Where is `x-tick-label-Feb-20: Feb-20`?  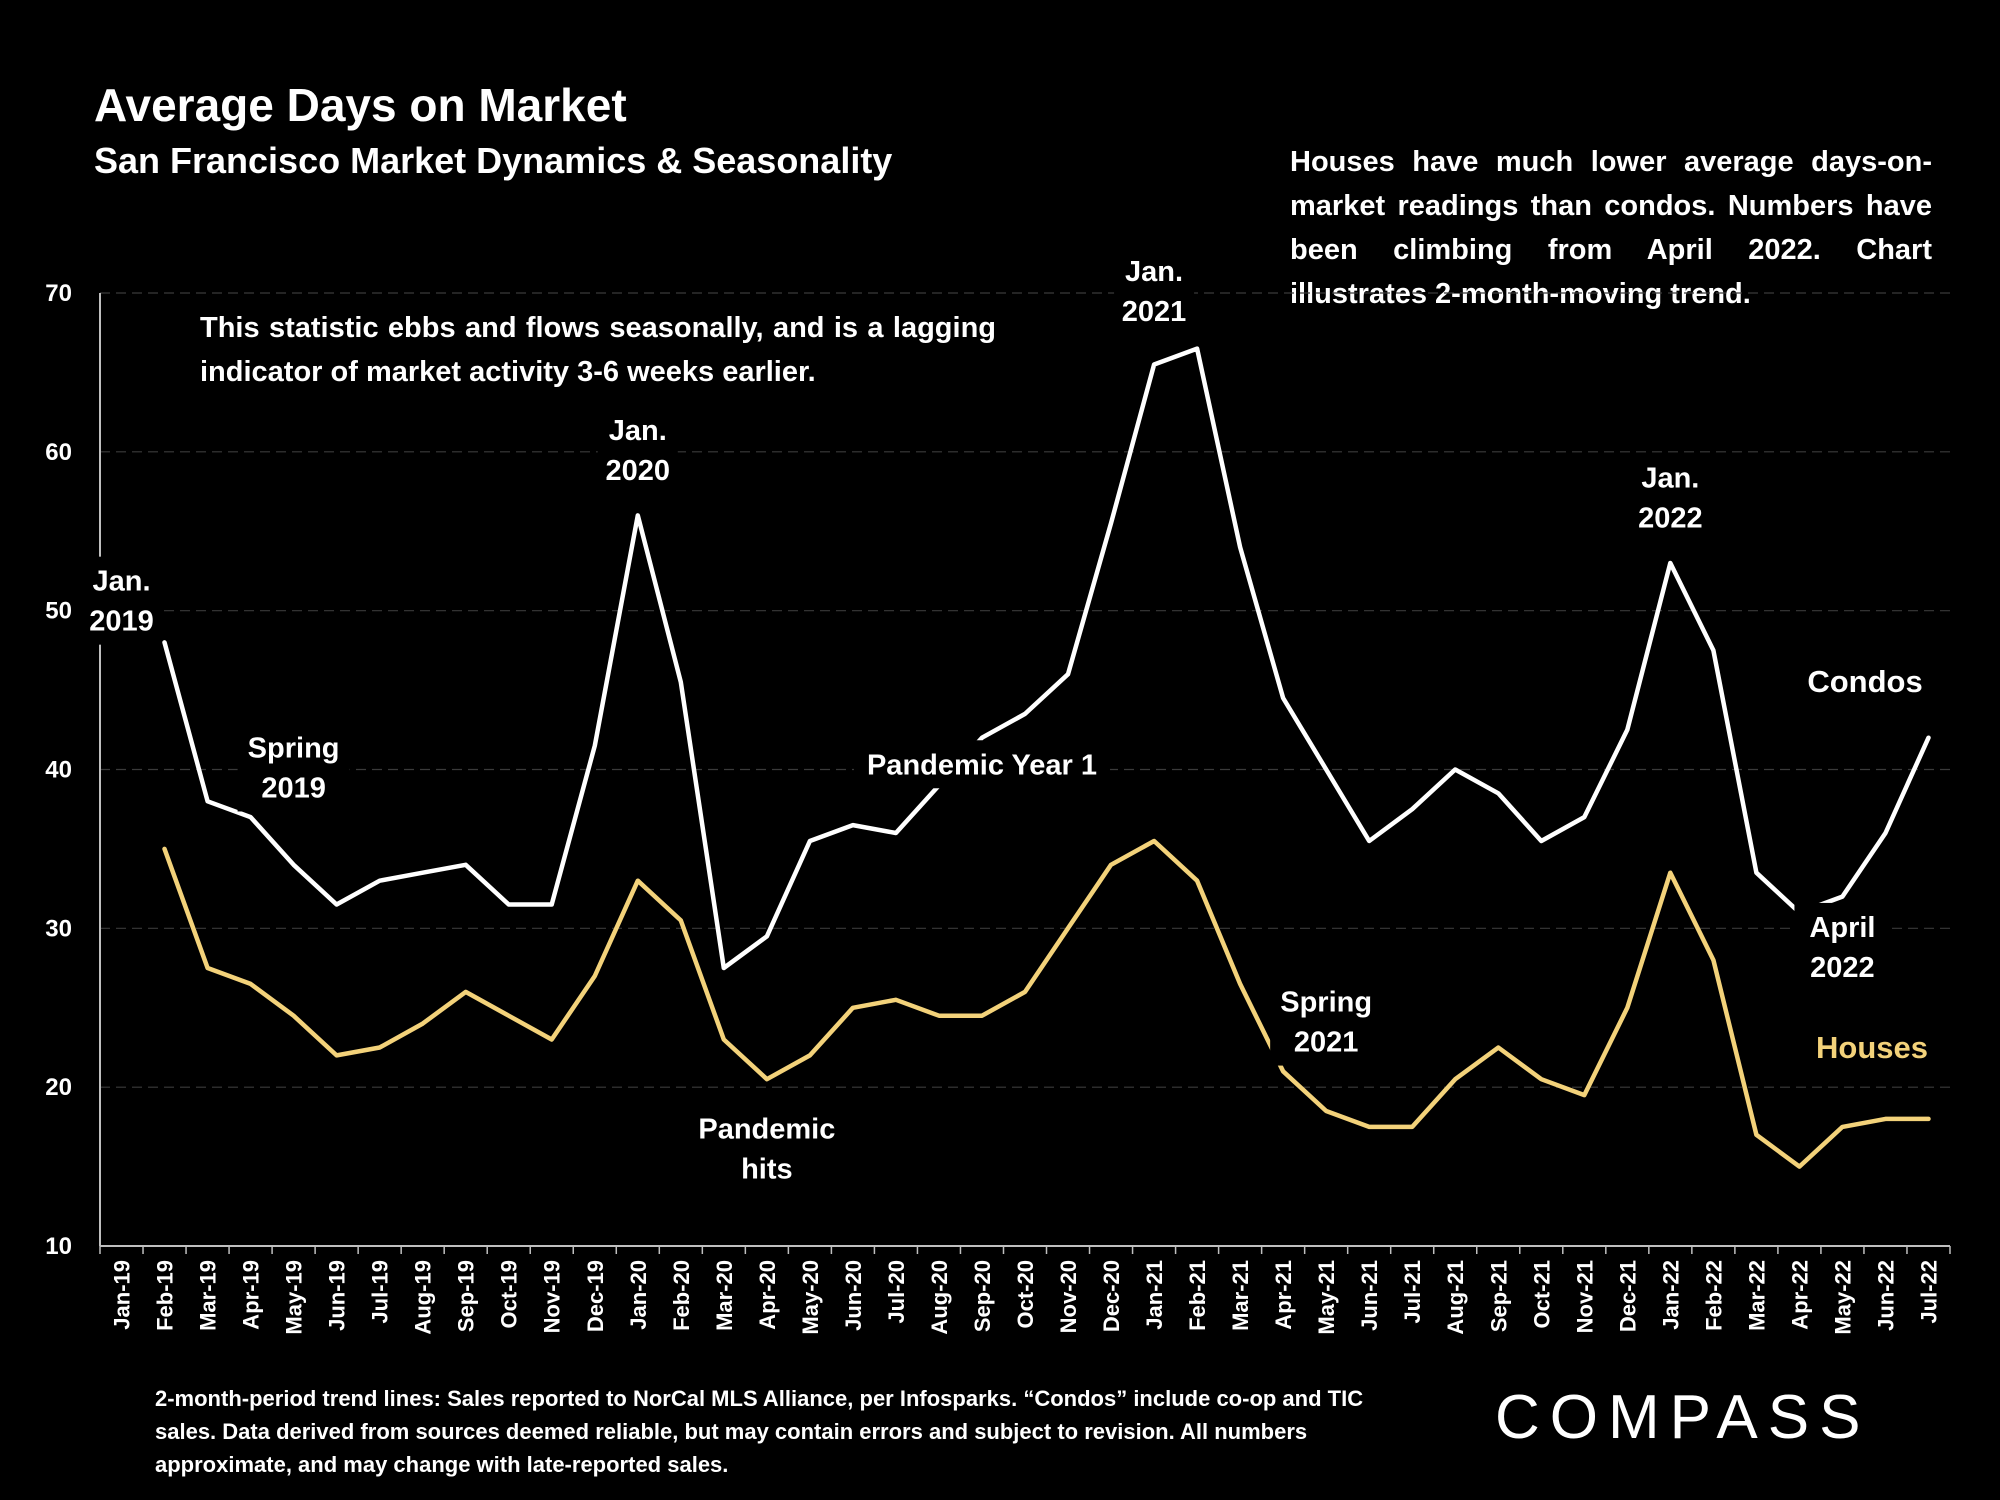 x-tick-label-Feb-20: Feb-20 is located at coordinates (681, 1295).